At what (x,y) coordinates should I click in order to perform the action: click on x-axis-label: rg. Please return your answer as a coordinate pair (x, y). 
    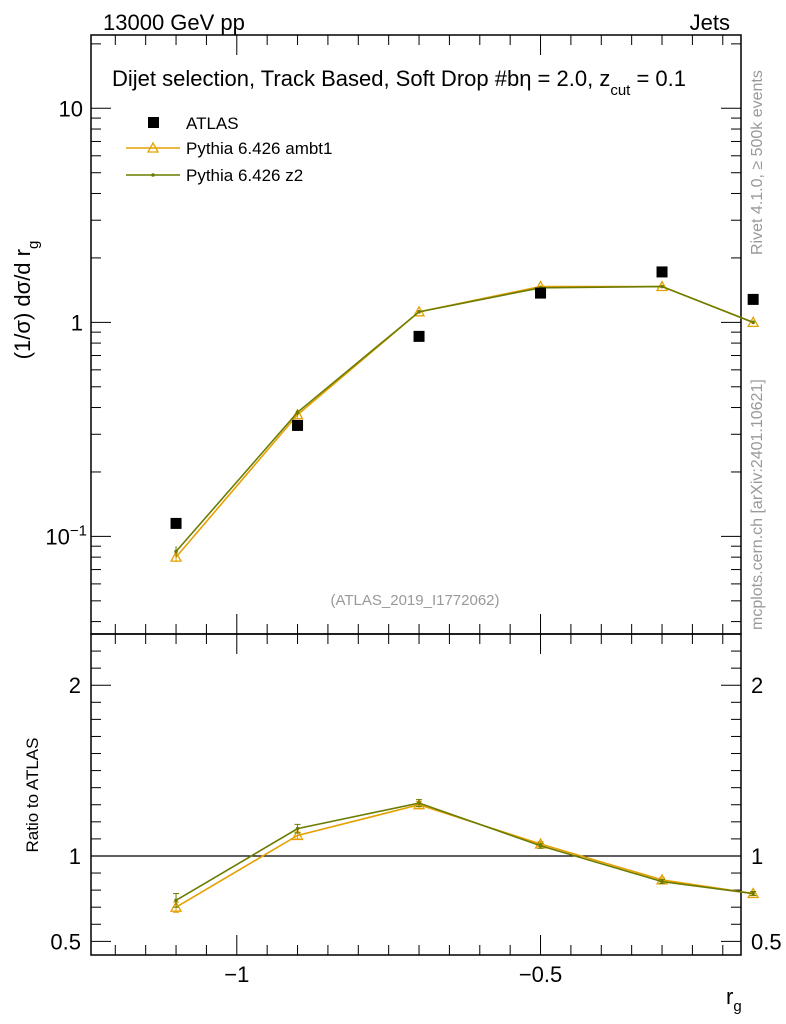
    Looking at the image, I should click on (734, 999).